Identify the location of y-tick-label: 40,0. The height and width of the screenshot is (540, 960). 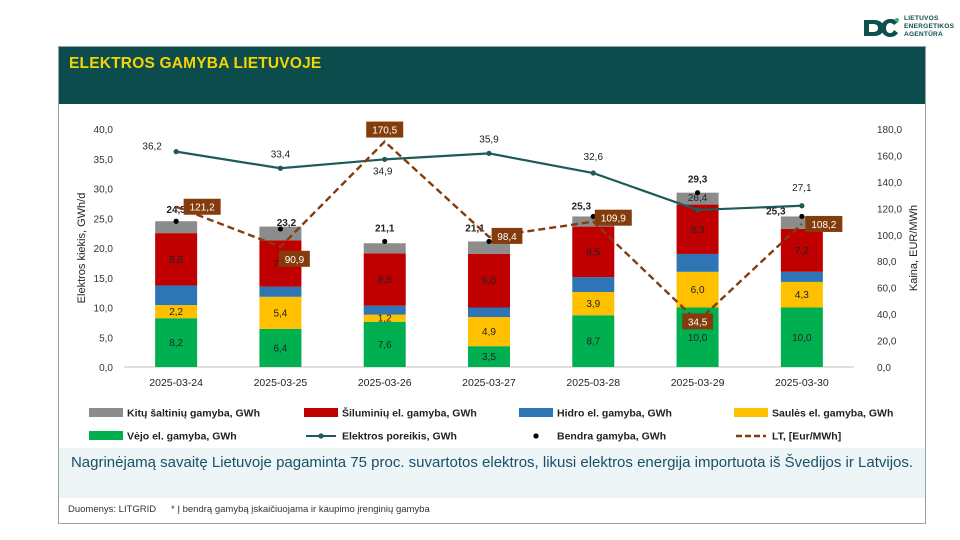
(104, 130).